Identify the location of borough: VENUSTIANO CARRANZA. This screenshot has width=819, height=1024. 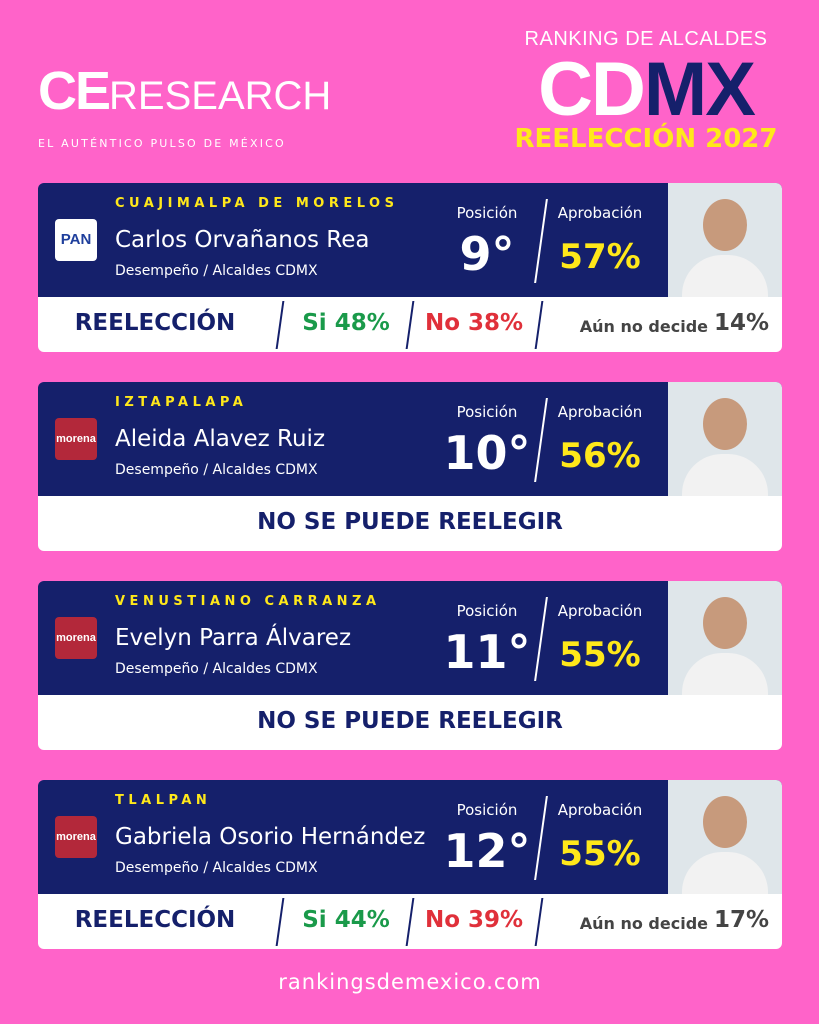
(248, 601).